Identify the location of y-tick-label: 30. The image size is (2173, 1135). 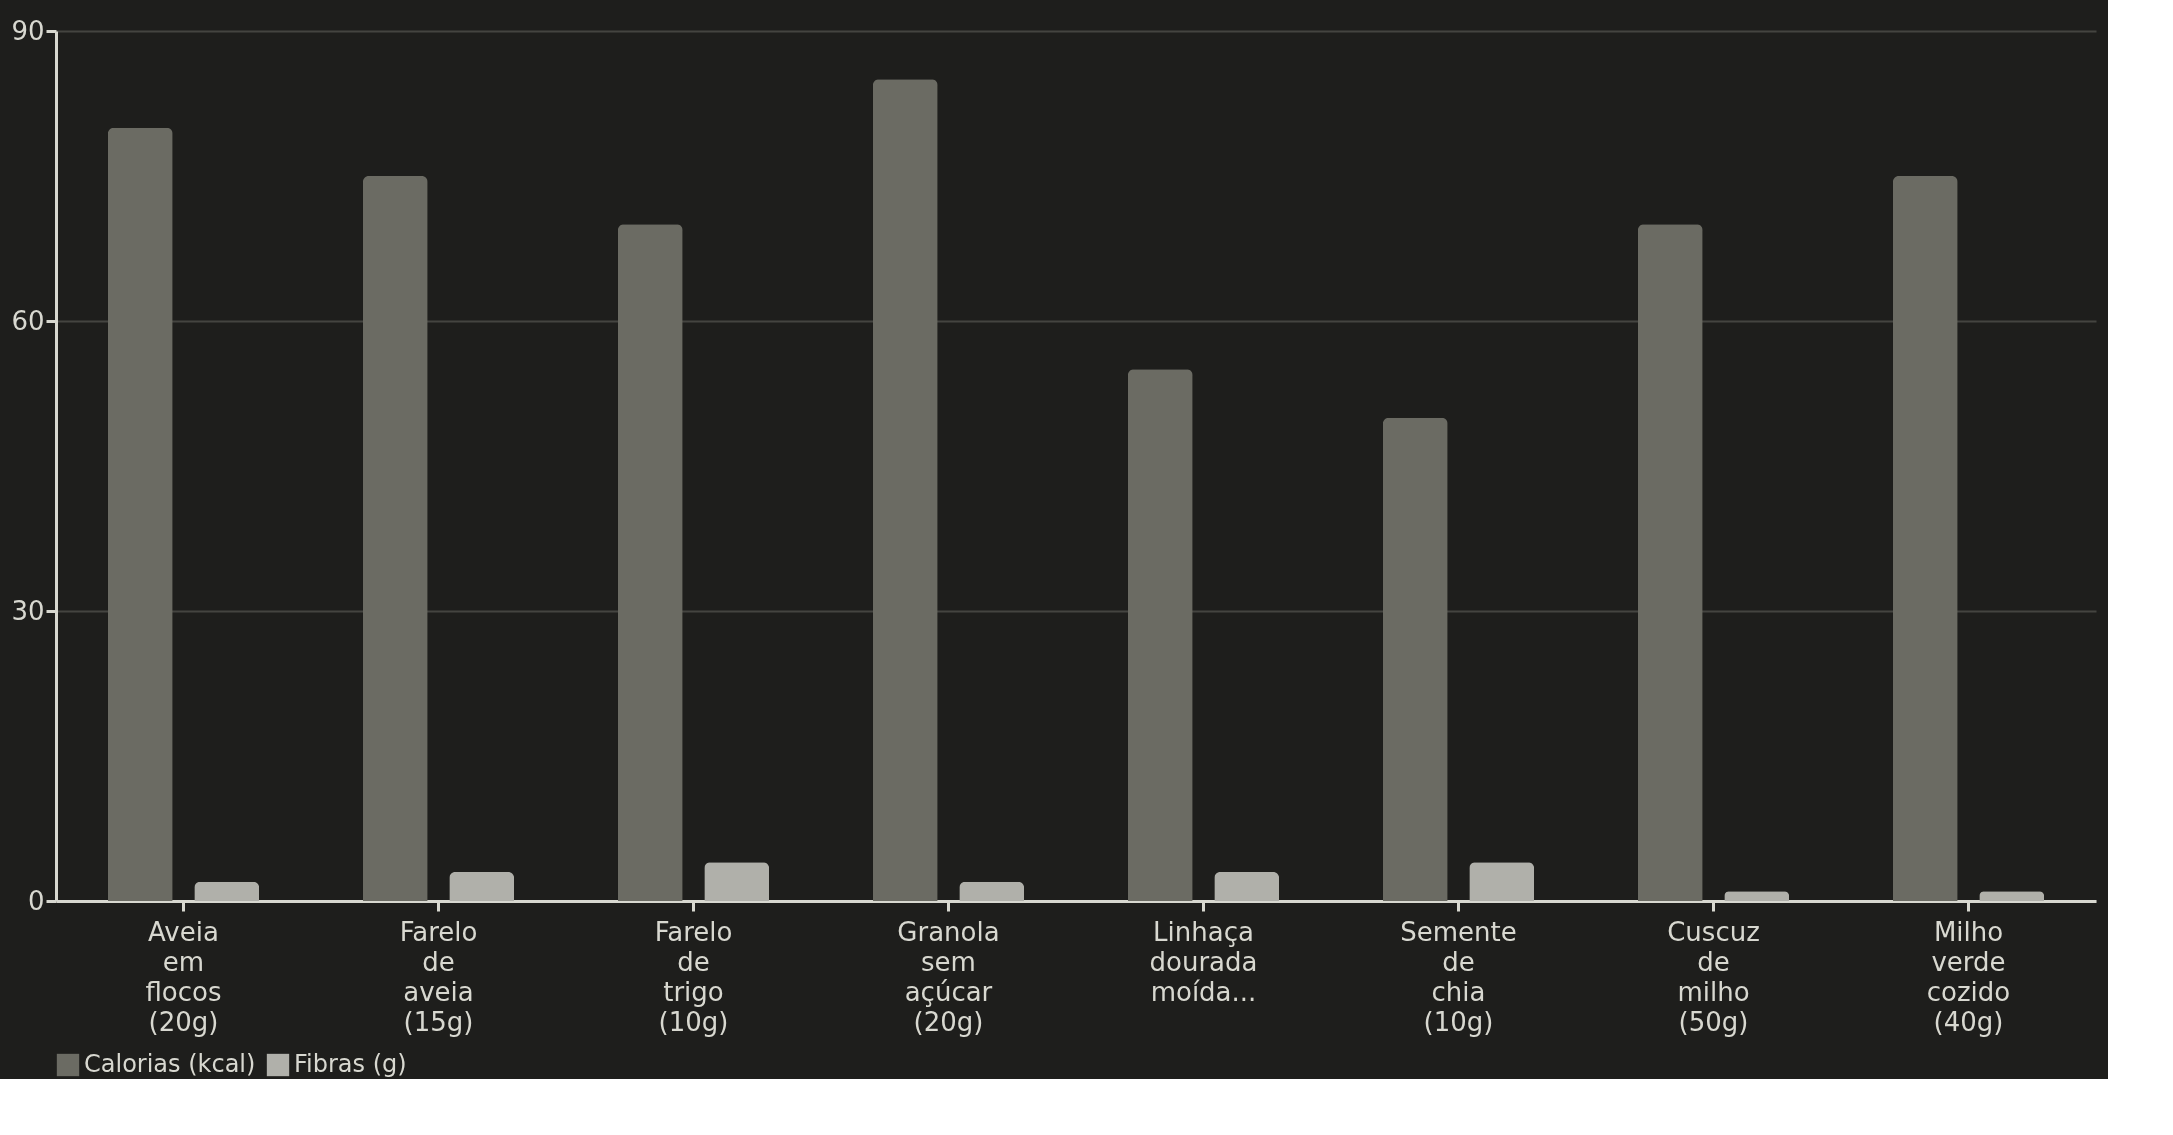
(28, 610).